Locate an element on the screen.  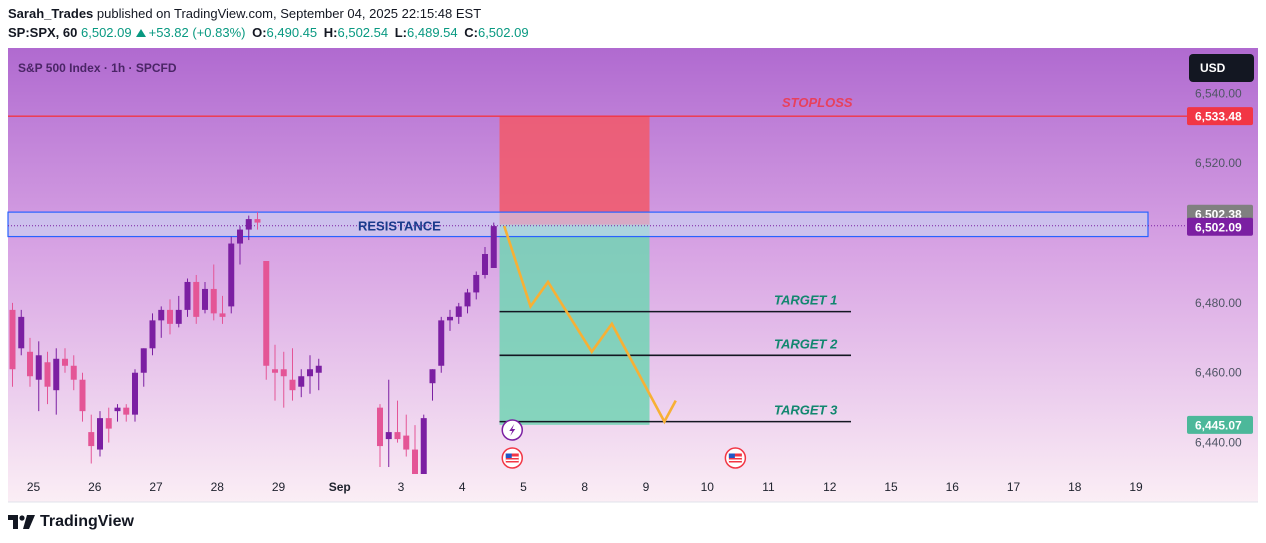
currency-button: USD is located at coordinates (1221, 68).